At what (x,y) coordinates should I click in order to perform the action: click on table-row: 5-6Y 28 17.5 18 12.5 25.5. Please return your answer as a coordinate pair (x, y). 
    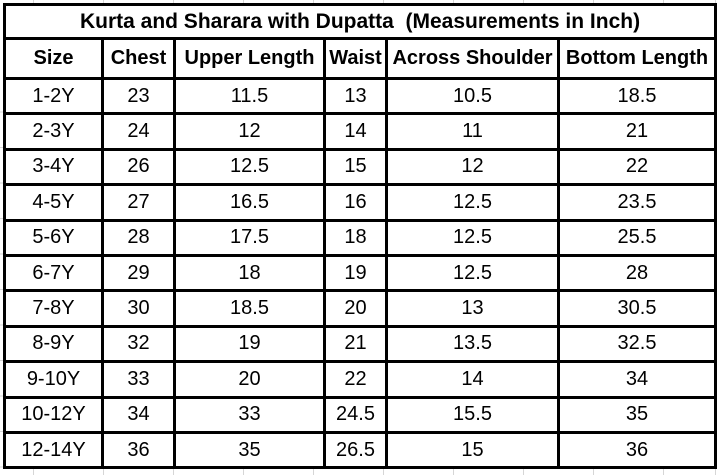
    Looking at the image, I should click on (360, 237).